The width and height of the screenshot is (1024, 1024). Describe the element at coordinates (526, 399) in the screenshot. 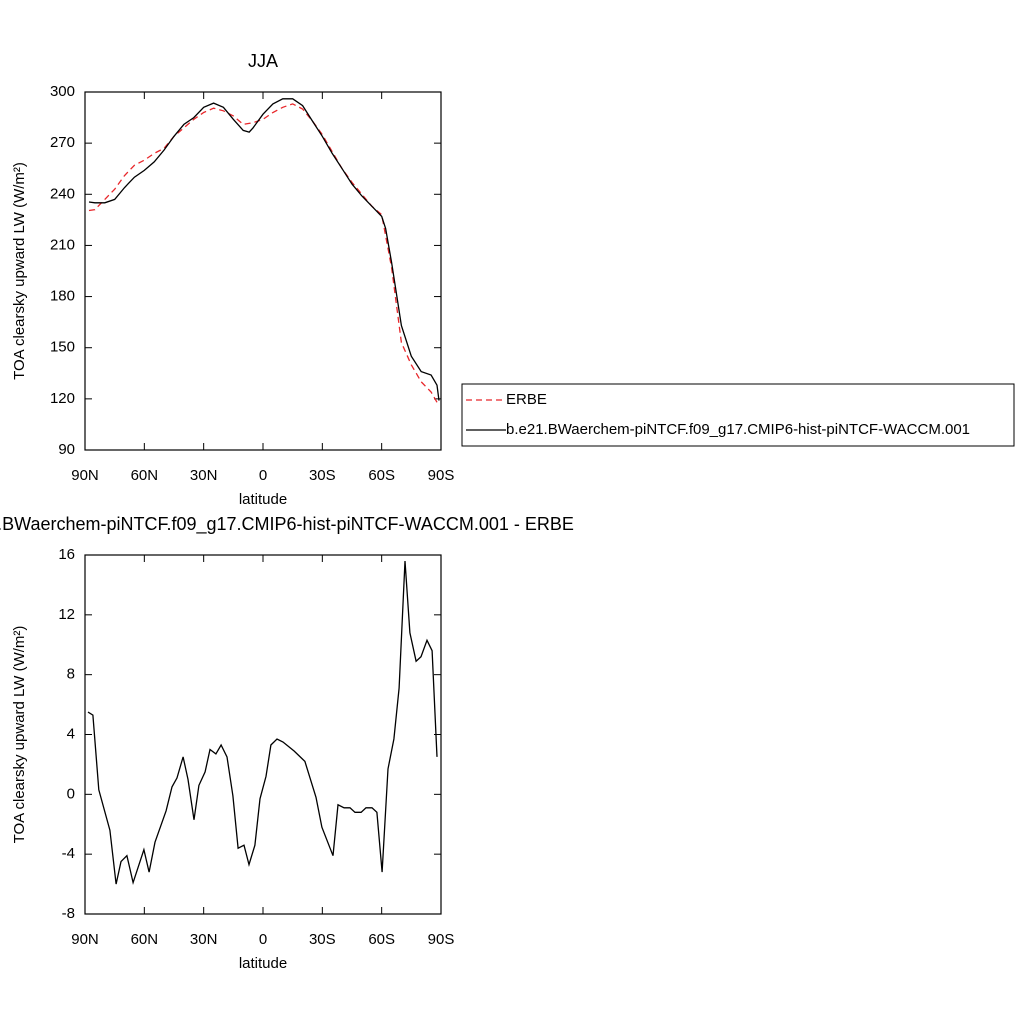

I see `legend-label: ERBE` at that location.